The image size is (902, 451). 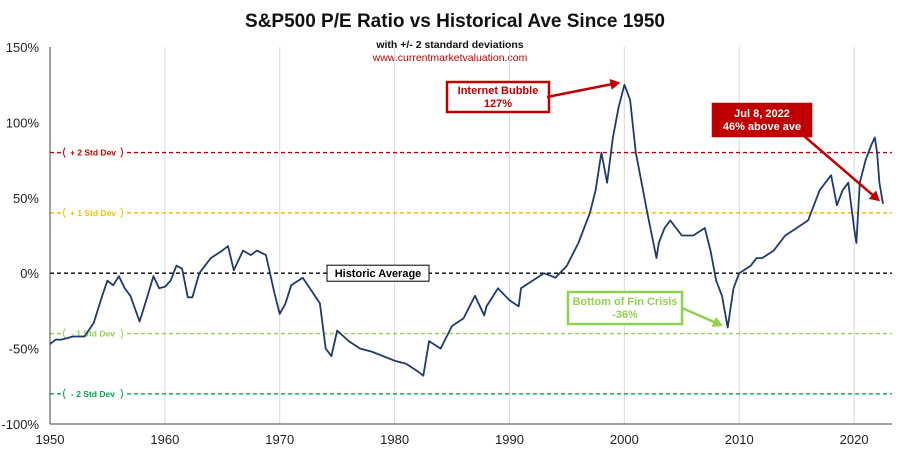 I want to click on x-tick-label: 1980, so click(x=394, y=439).